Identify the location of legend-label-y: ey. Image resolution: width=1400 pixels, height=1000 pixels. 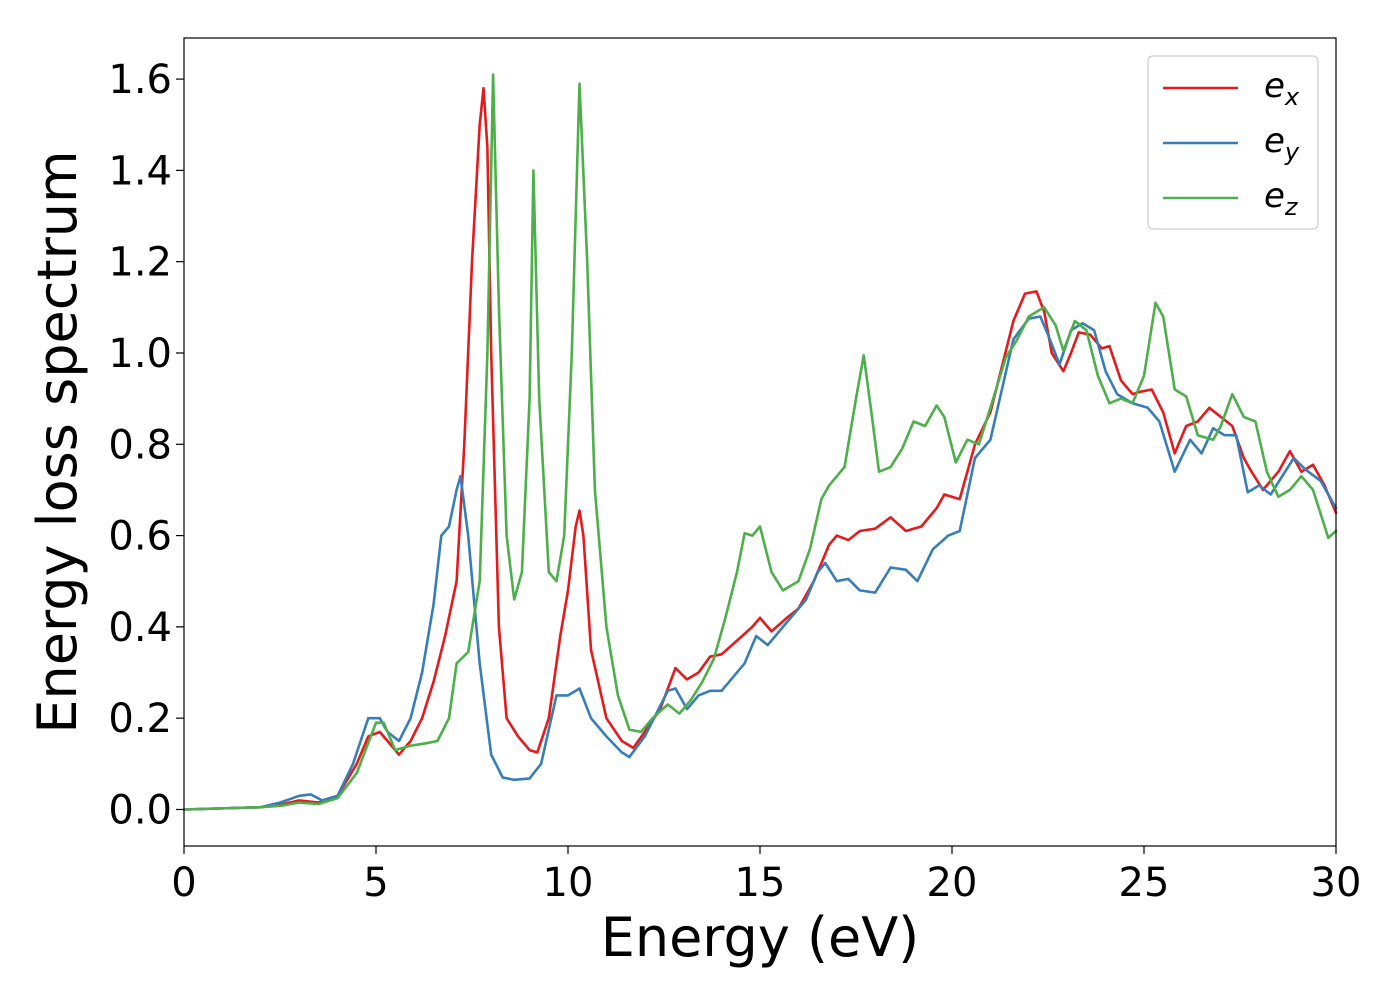
(1282, 143).